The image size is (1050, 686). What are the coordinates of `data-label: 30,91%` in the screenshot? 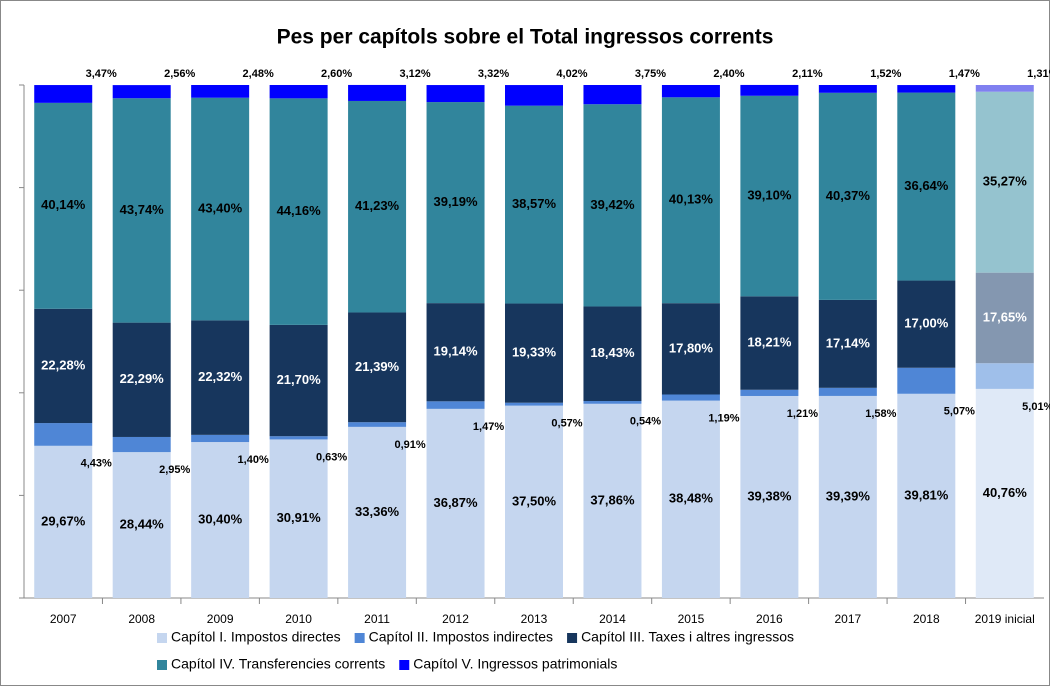 It's located at (299, 517).